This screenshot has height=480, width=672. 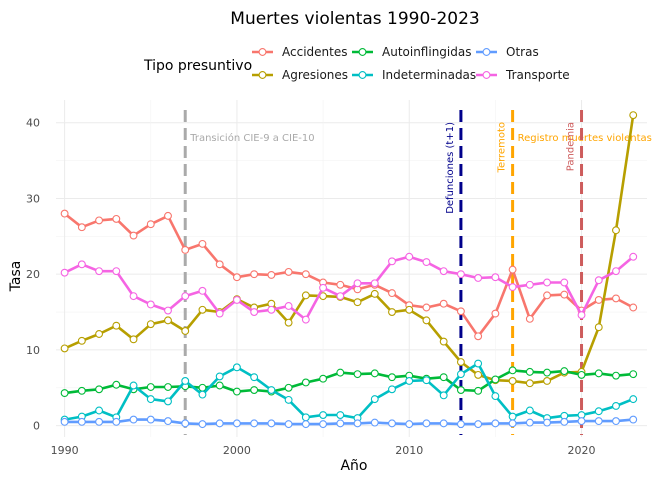 I want to click on y-tick-label: 20, so click(x=33, y=274).